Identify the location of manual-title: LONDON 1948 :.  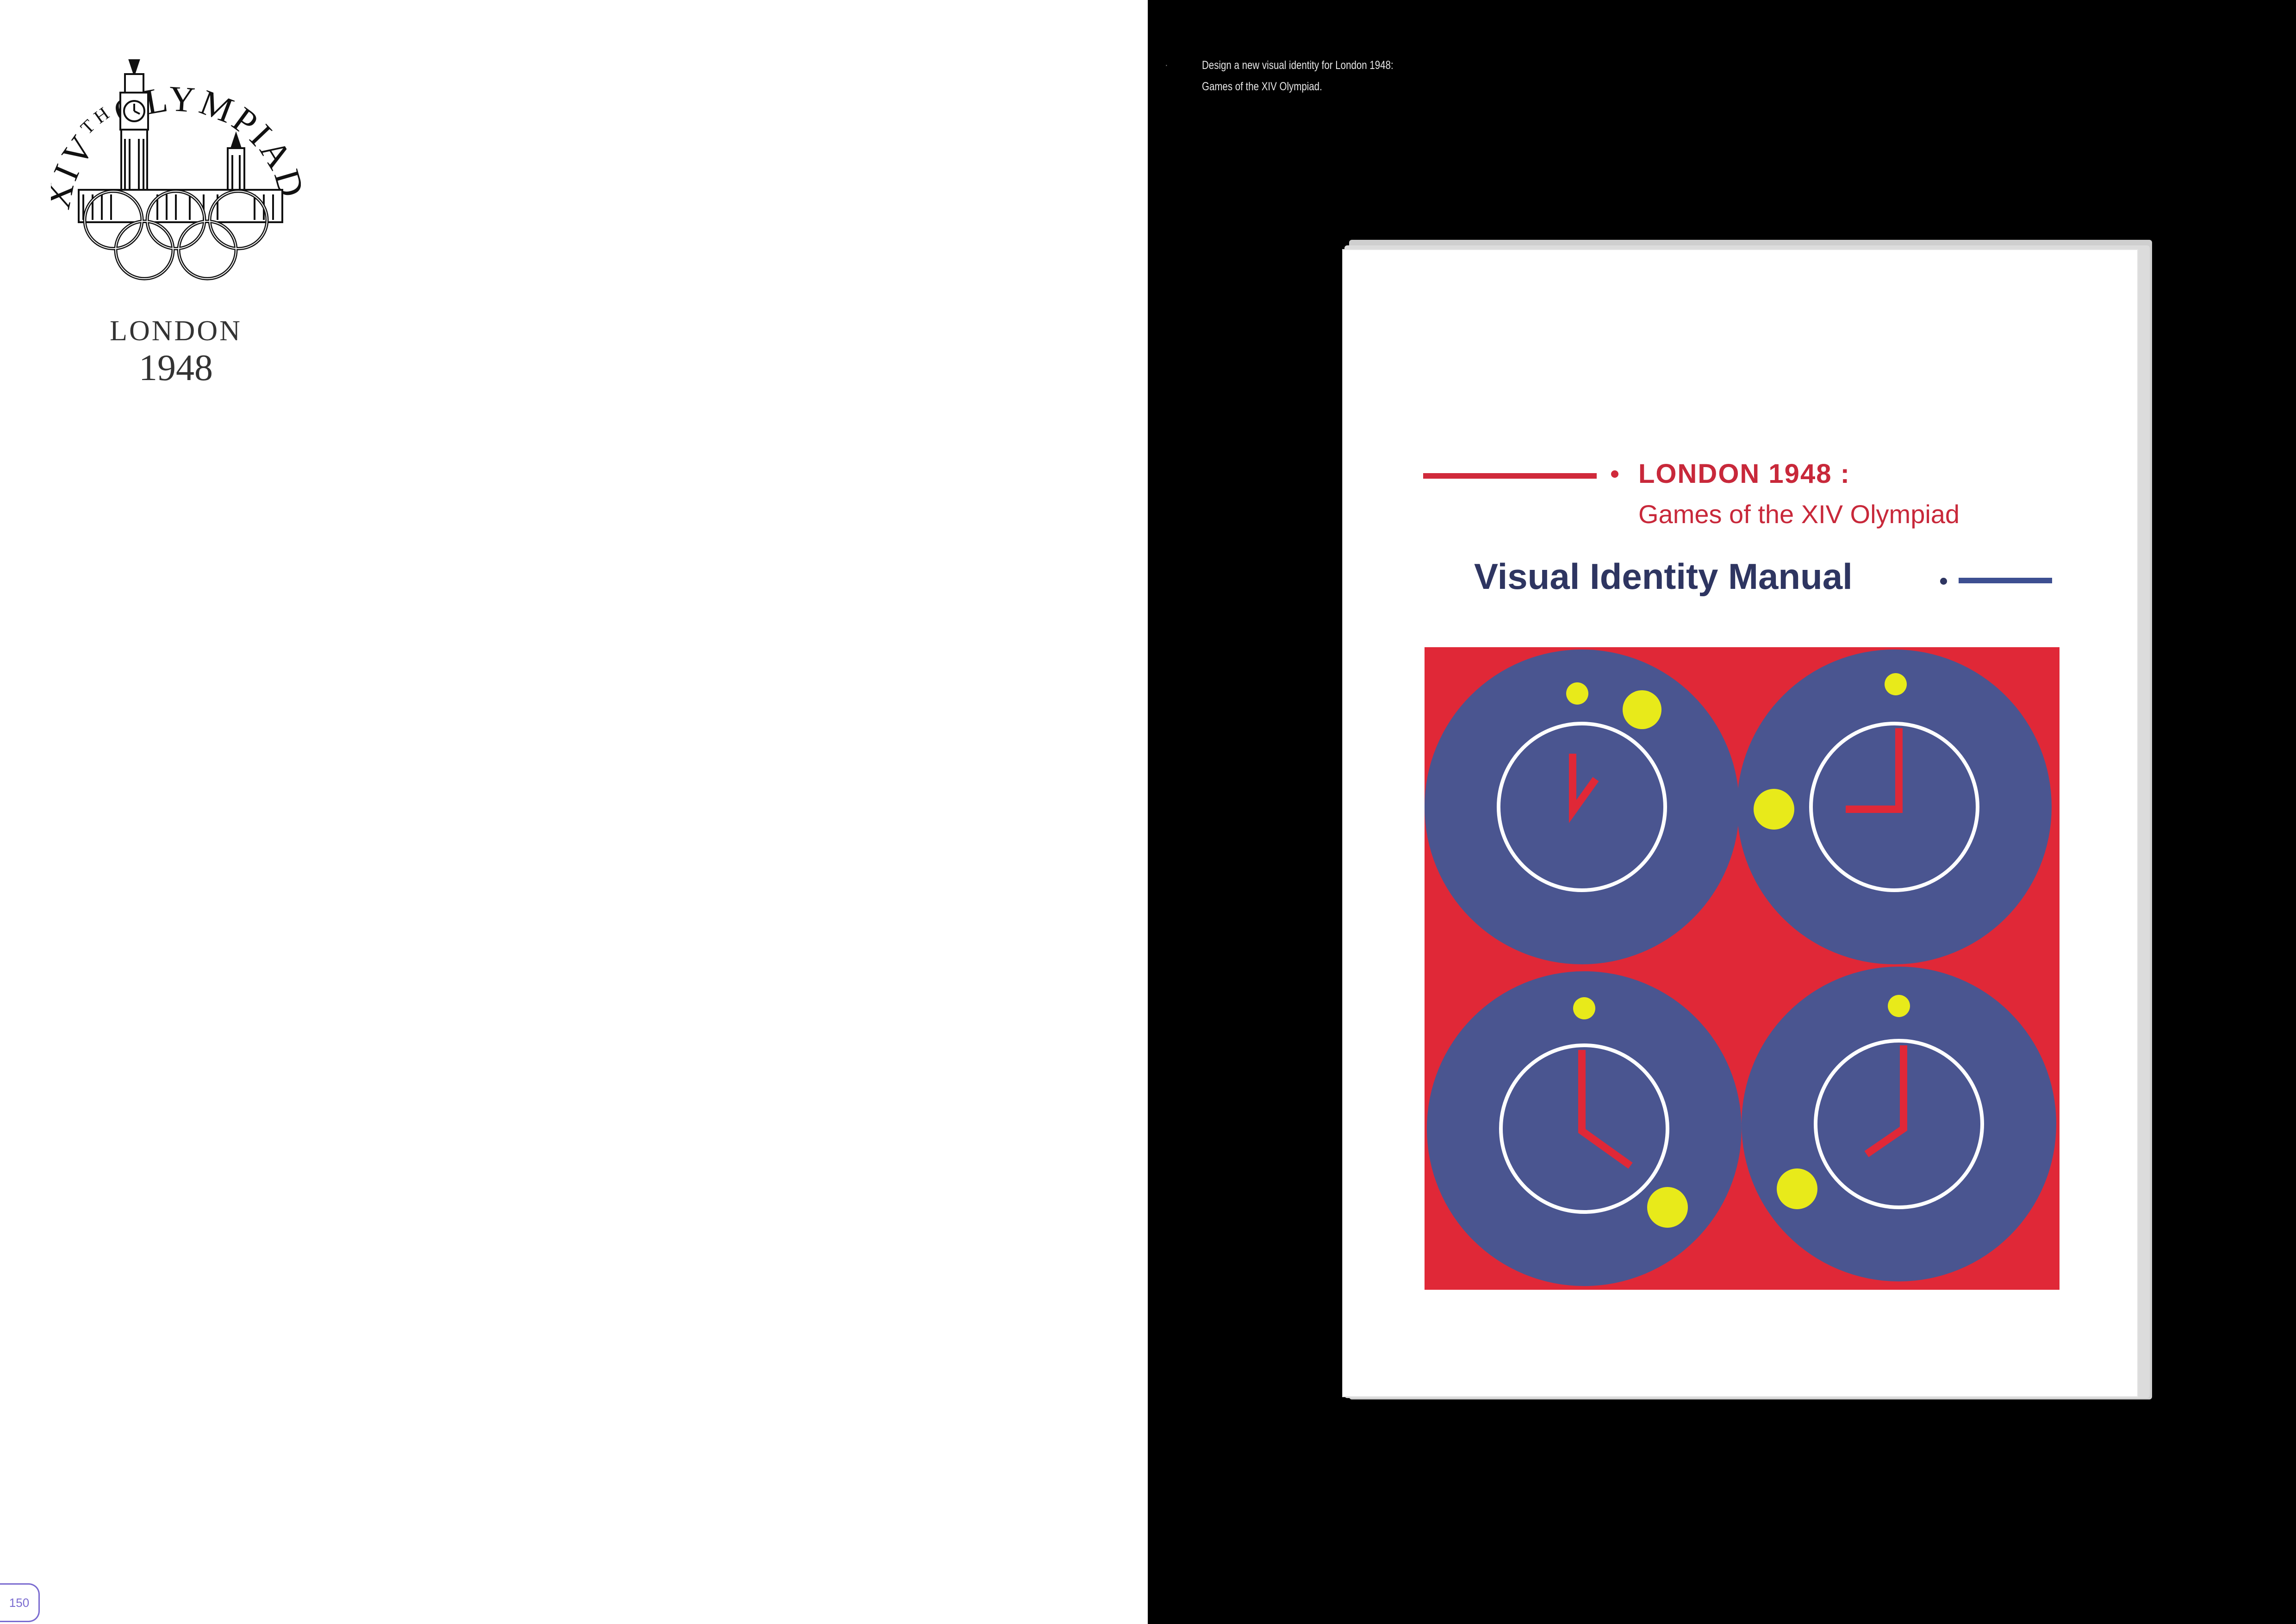
(1744, 474).